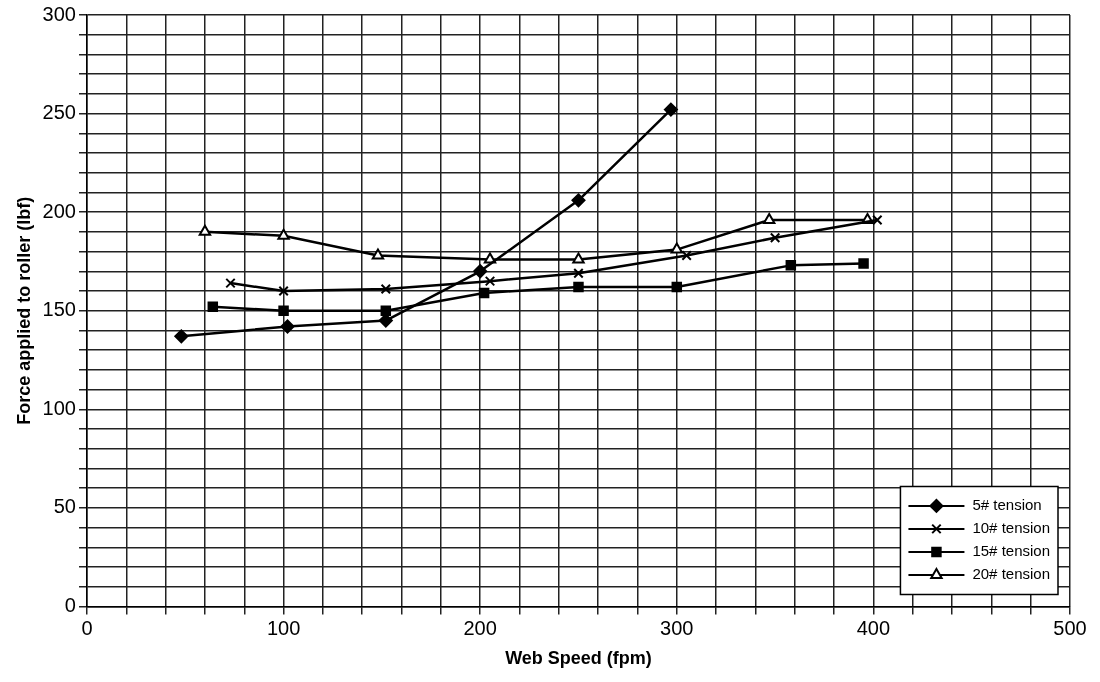 This screenshot has width=1100, height=682. I want to click on x-tick-label: 0, so click(87, 627).